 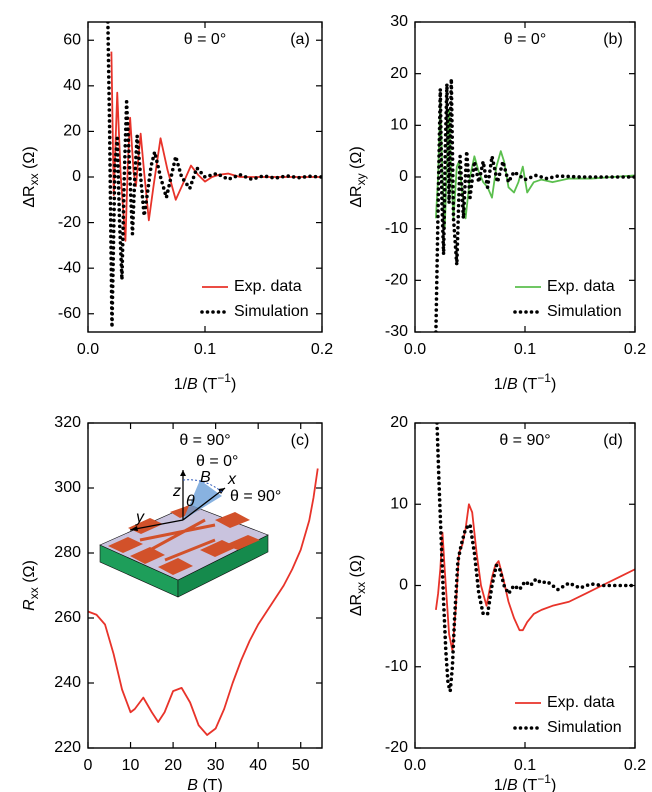 I want to click on y-tick-label: 260, so click(x=67, y=617).